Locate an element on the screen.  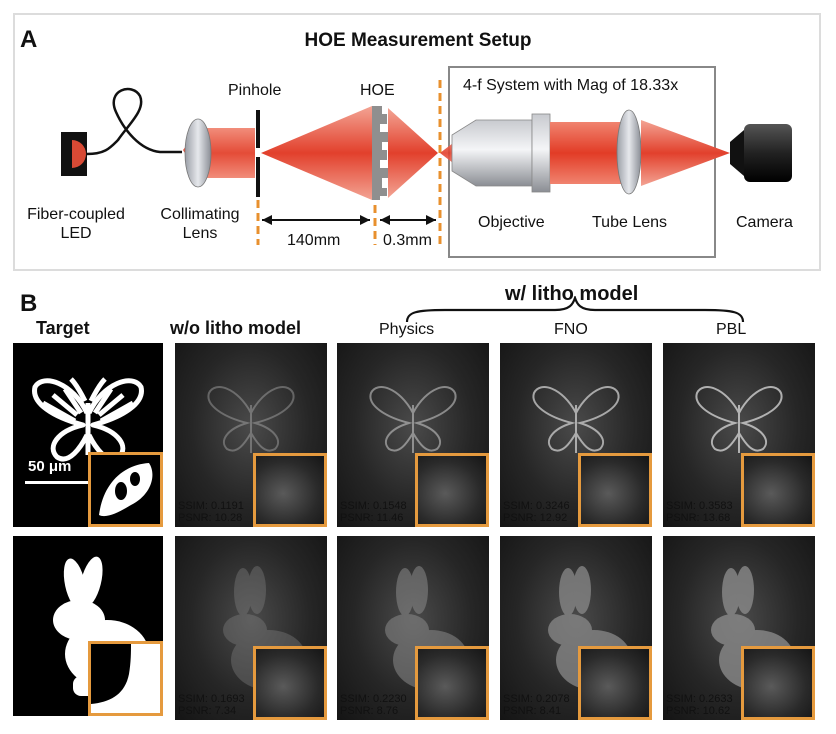
recon-inset-butterfly-wo-litho is located at coordinates (290, 490).